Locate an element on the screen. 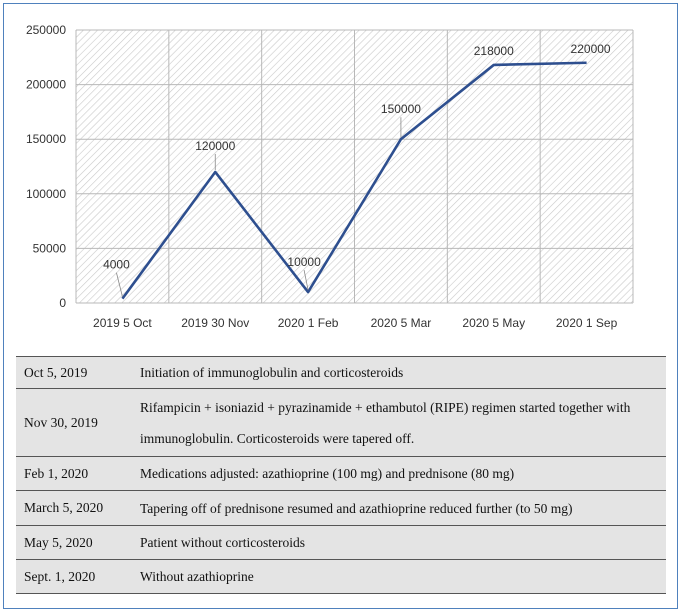  event-date: Sept. 1, 2020 is located at coordinates (60, 576).